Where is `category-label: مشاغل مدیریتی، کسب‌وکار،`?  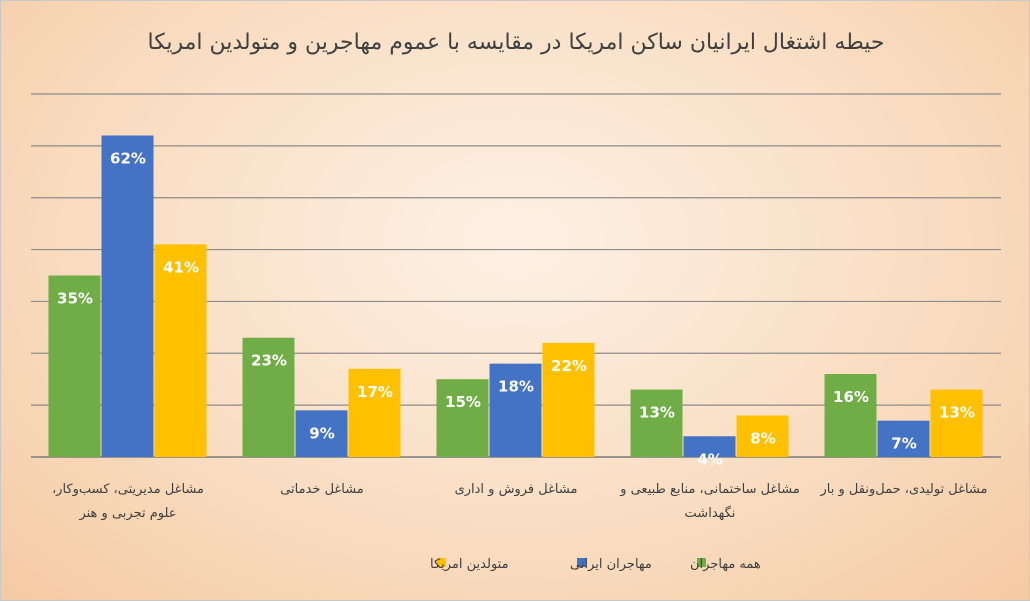 category-label: مشاغل مدیریتی، کسب‌وکار، is located at coordinates (128, 489).